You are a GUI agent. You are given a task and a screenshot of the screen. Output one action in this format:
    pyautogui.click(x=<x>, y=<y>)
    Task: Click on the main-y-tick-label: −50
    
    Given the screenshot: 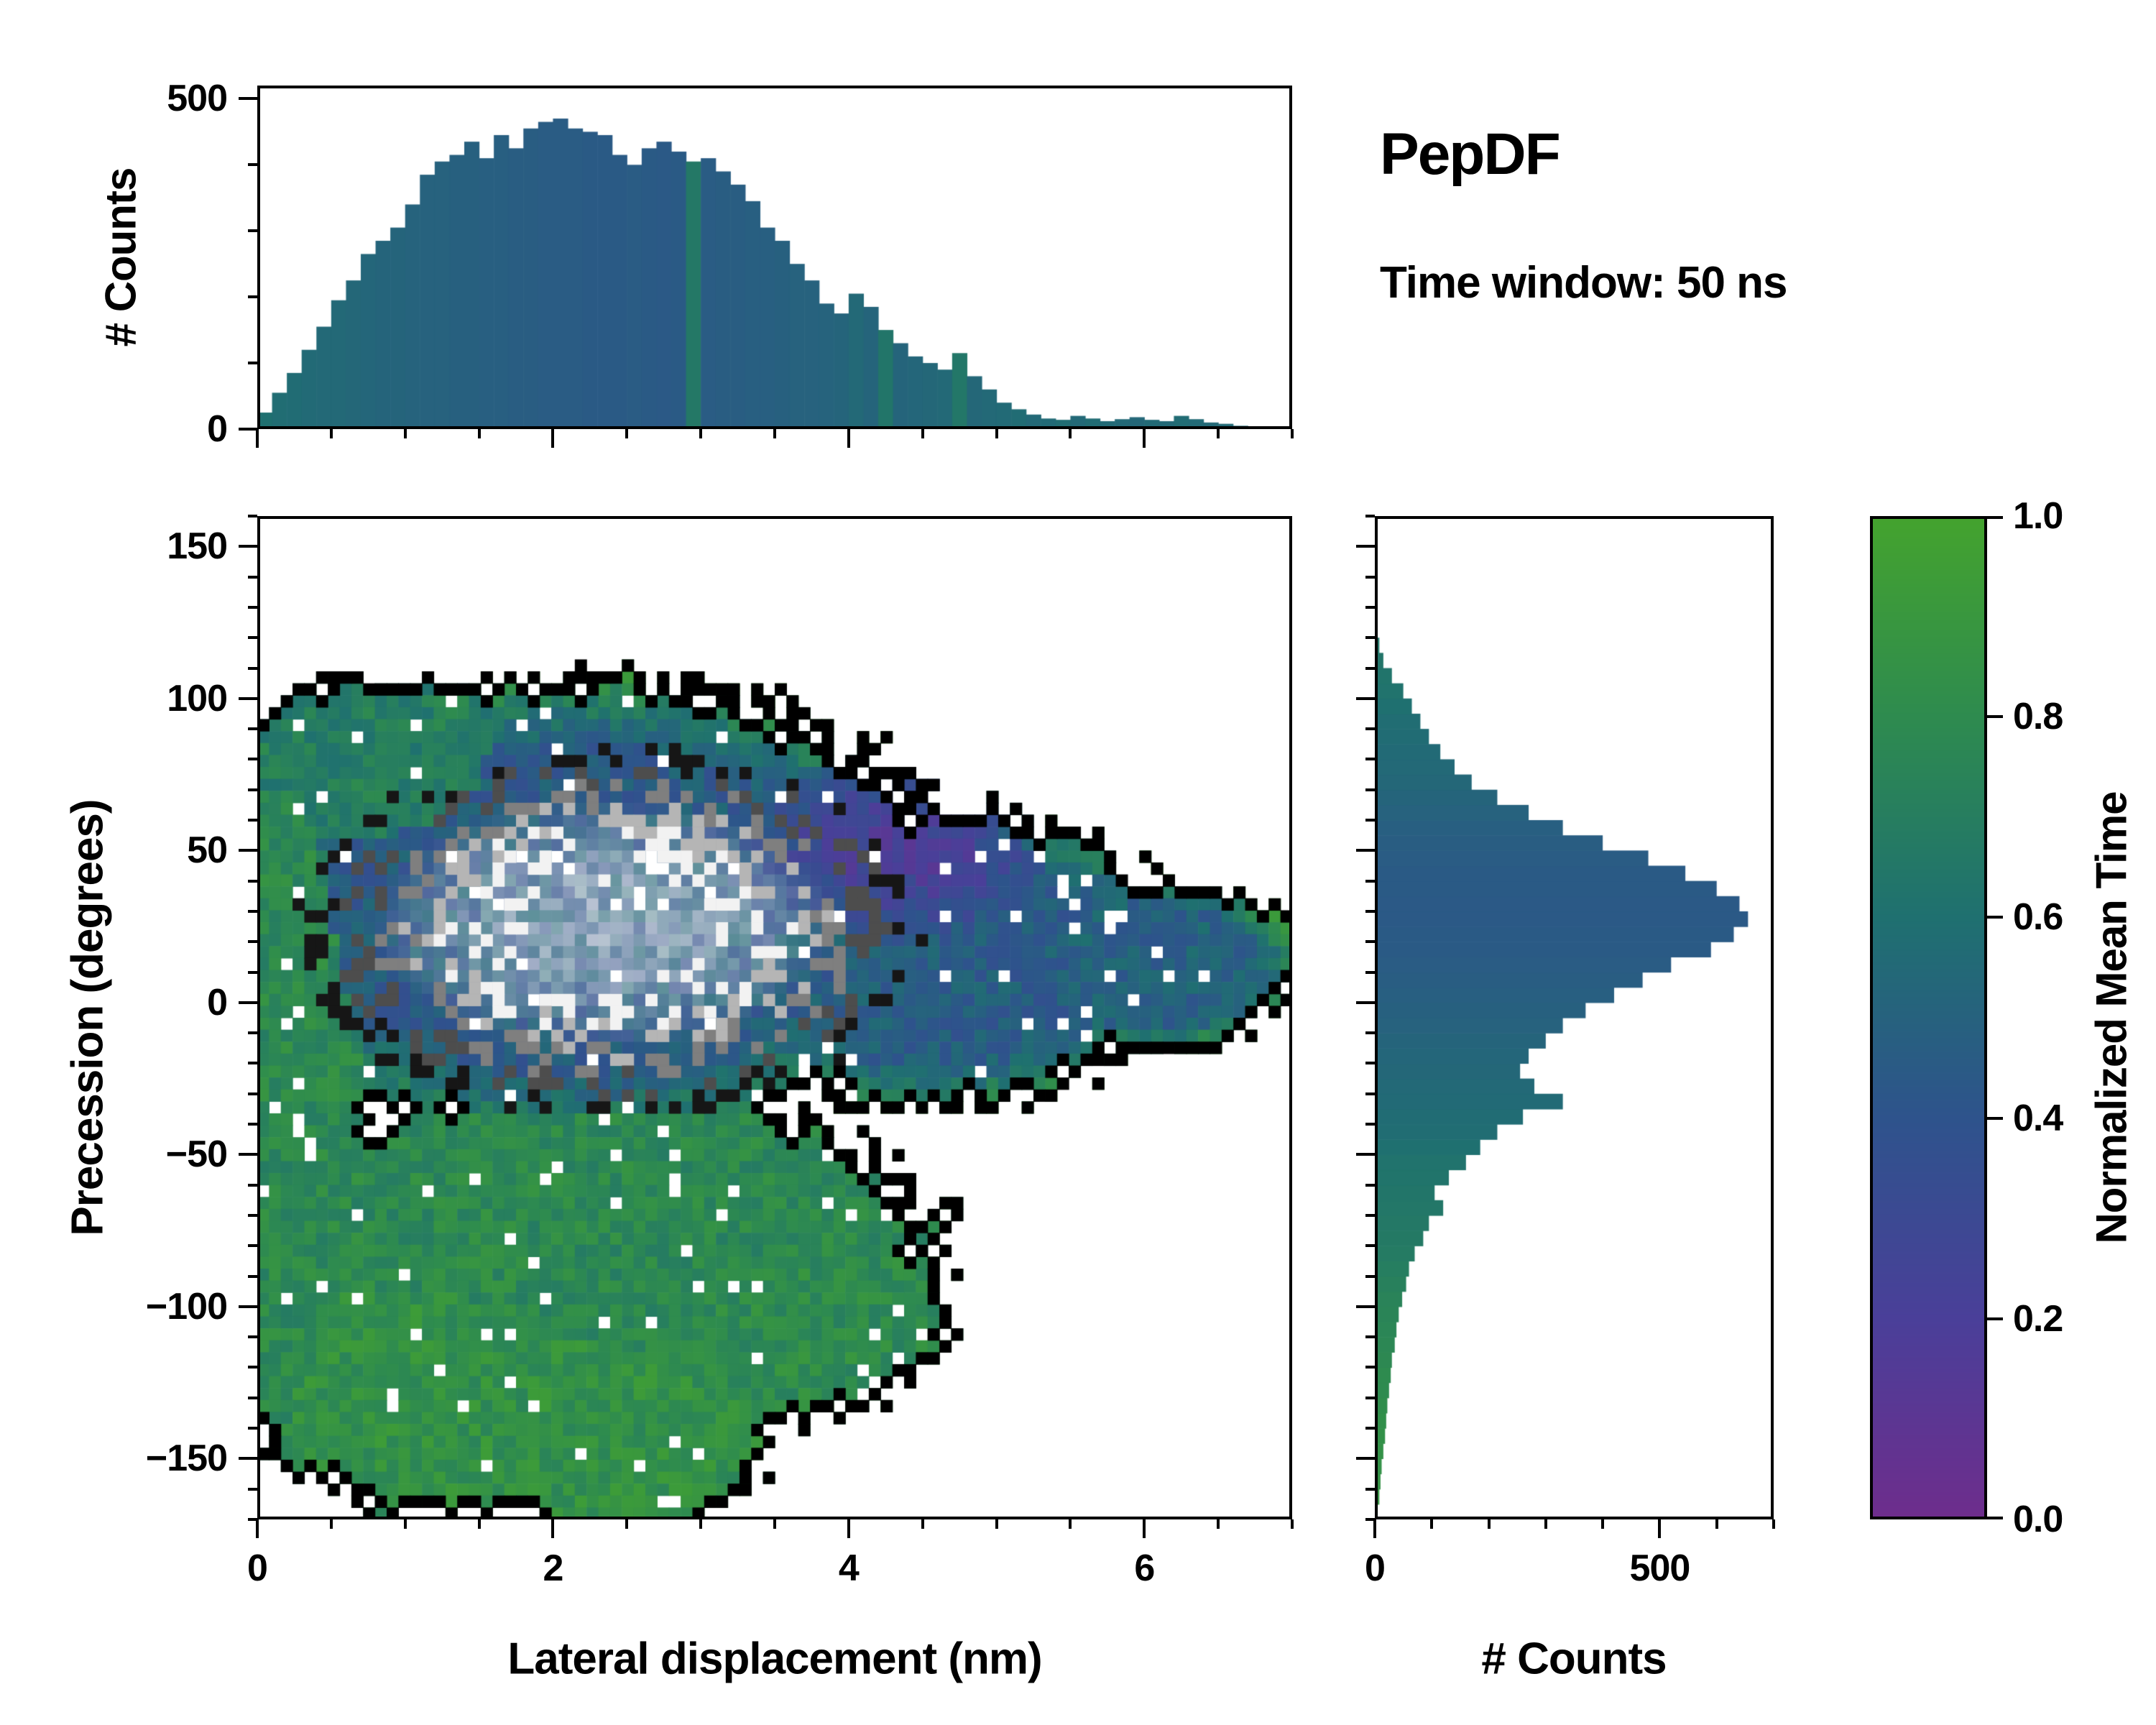 What is the action you would take?
    pyautogui.click(x=196, y=1154)
    